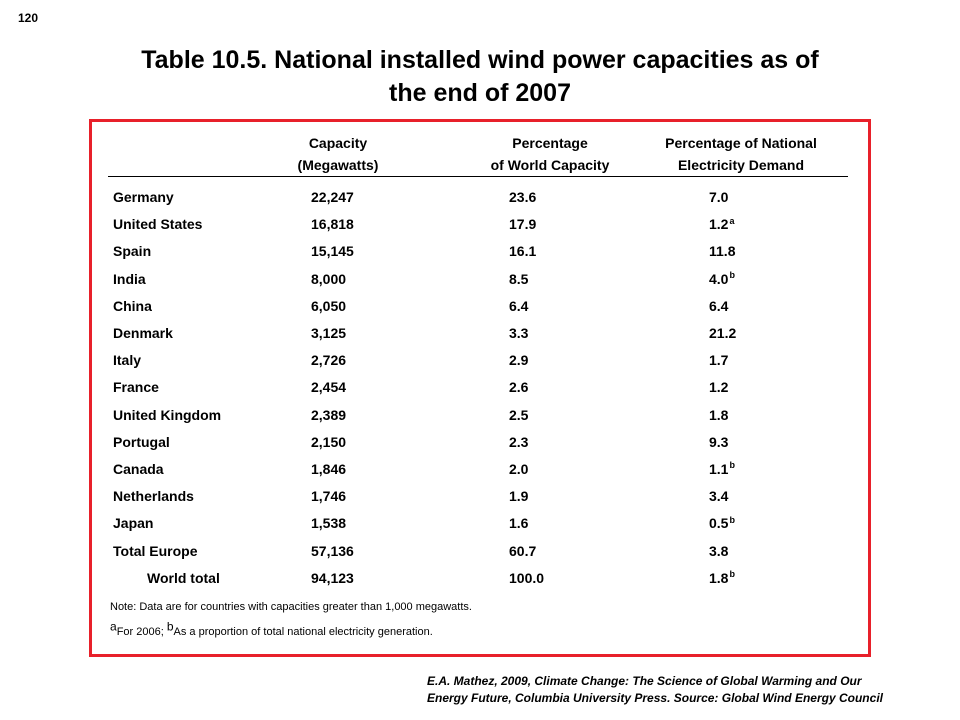 This screenshot has height=720, width=960. Describe the element at coordinates (478, 176) in the screenshot. I see `header-rule` at that location.